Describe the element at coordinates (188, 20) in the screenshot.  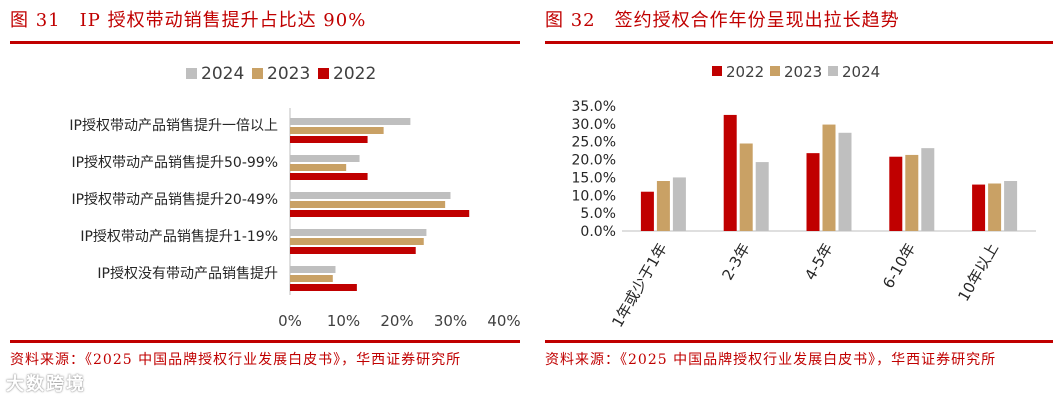
I see `left-figure-title: 图 31 IP 授权带动销售提升占比达 90%` at that location.